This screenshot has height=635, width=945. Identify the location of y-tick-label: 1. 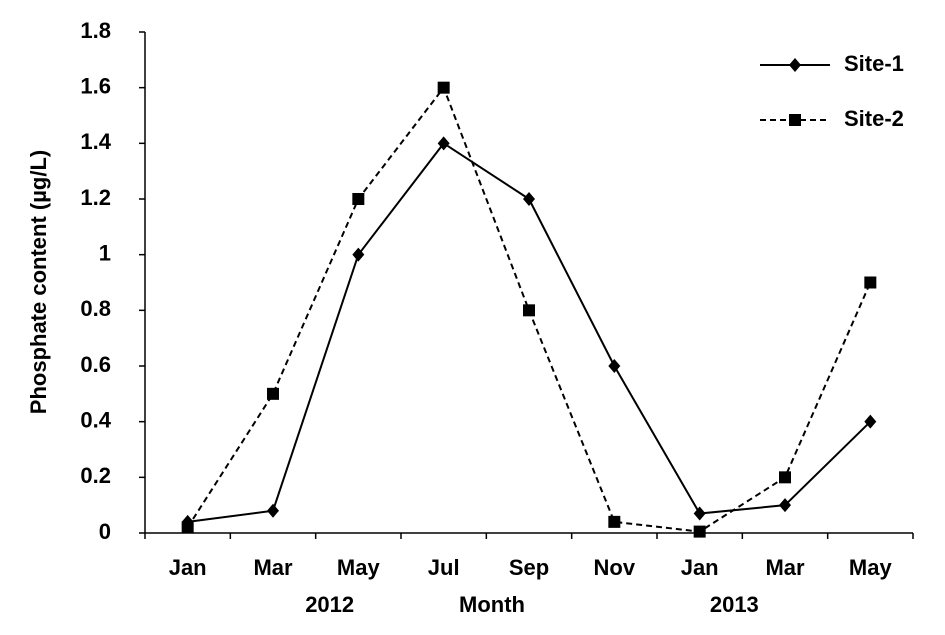
(105, 252).